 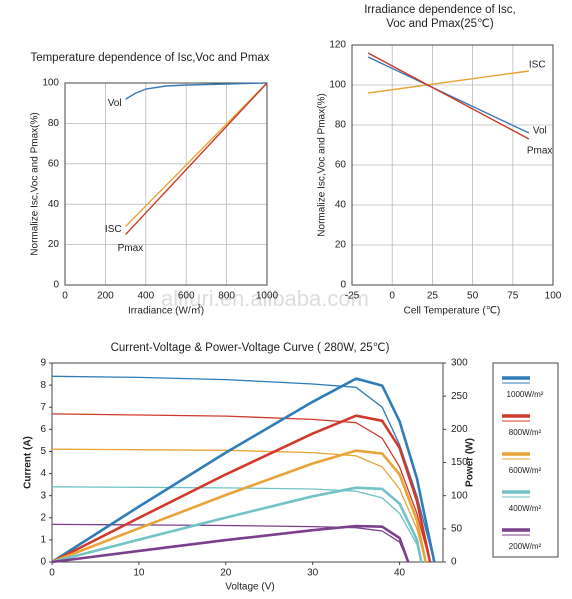 I want to click on x-tick-label: 25, so click(x=433, y=296).